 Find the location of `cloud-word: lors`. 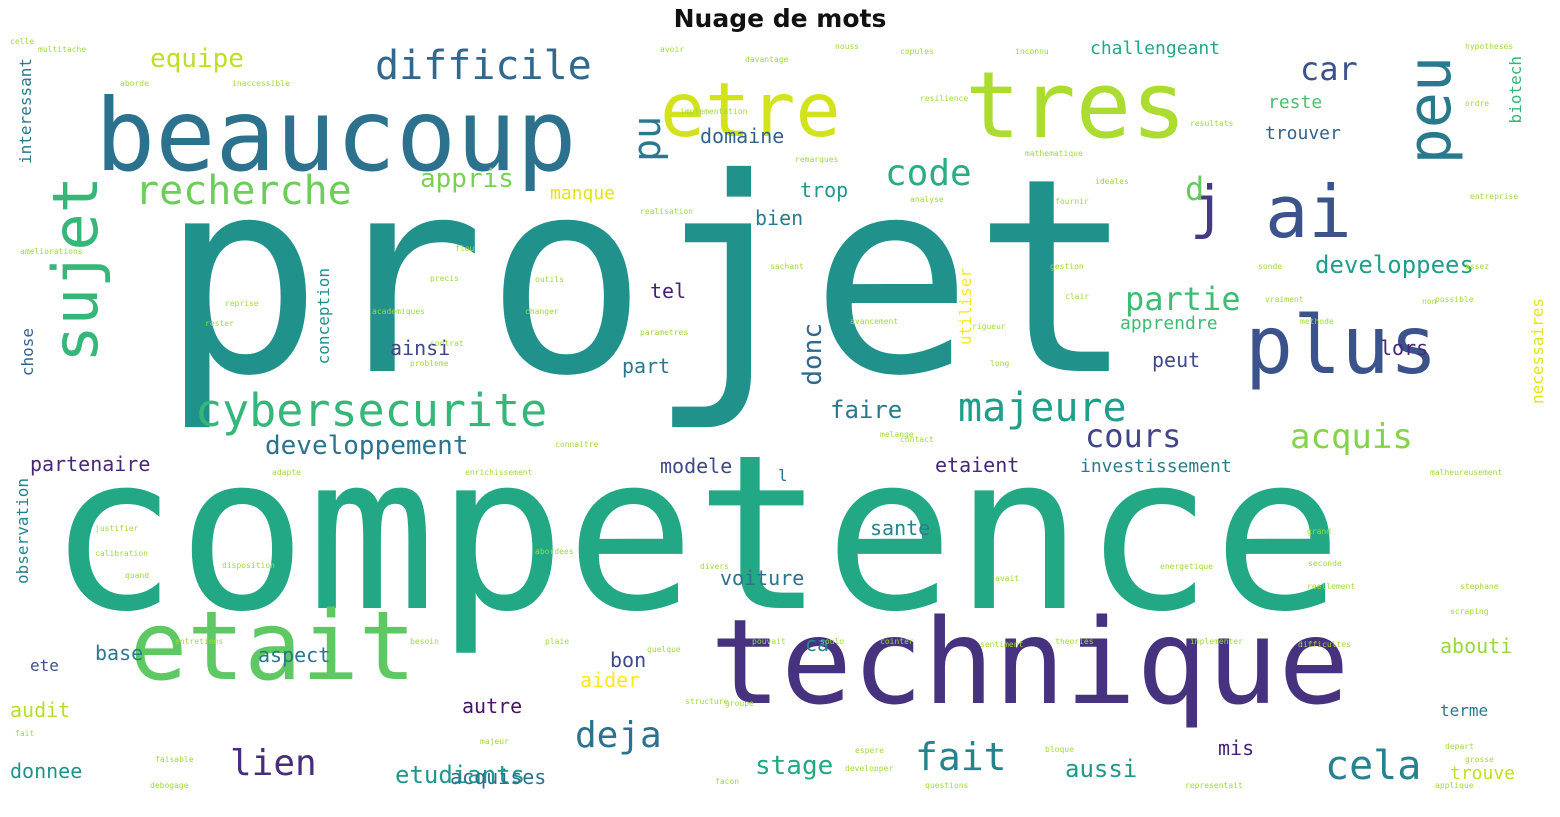

cloud-word: lors is located at coordinates (1404, 348).